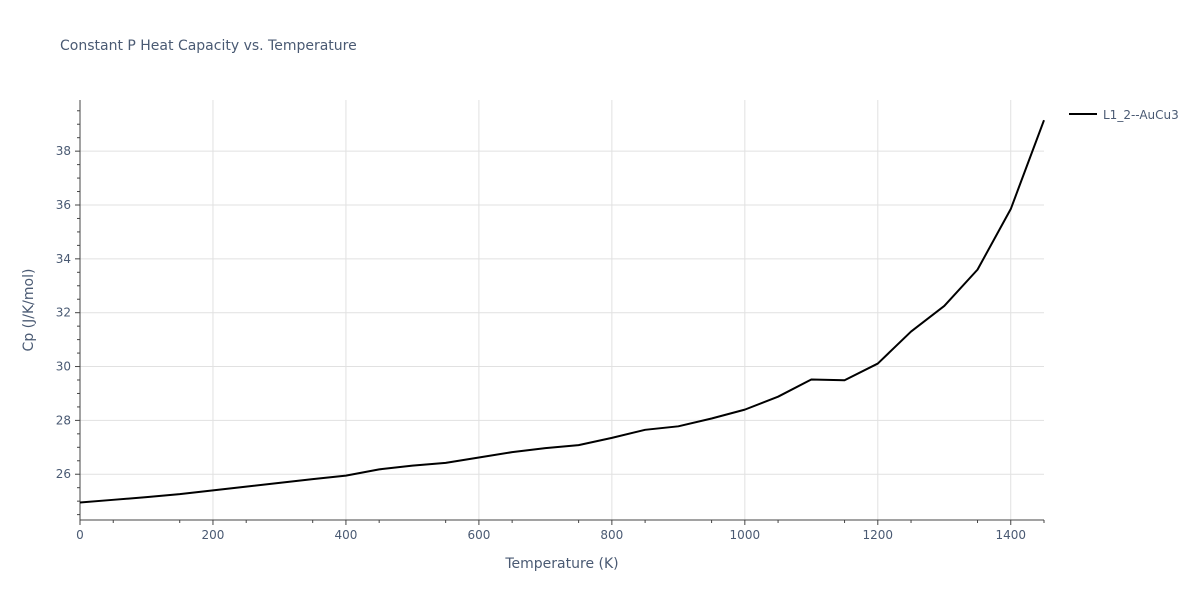 Image resolution: width=1200 pixels, height=604 pixels. I want to click on y-tick-label: 30, so click(63, 367).